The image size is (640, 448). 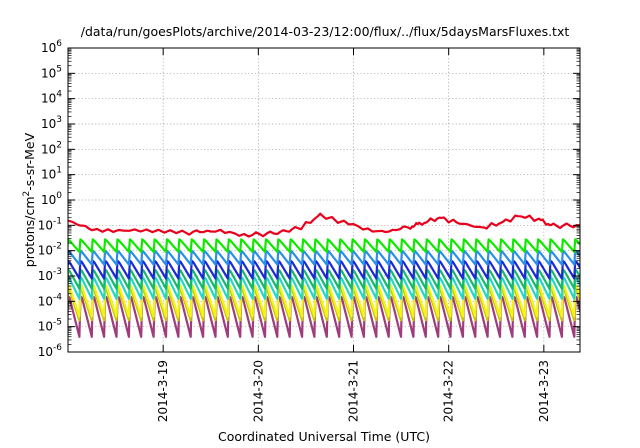 I want to click on y-tick-label: 10², so click(x=51, y=148).